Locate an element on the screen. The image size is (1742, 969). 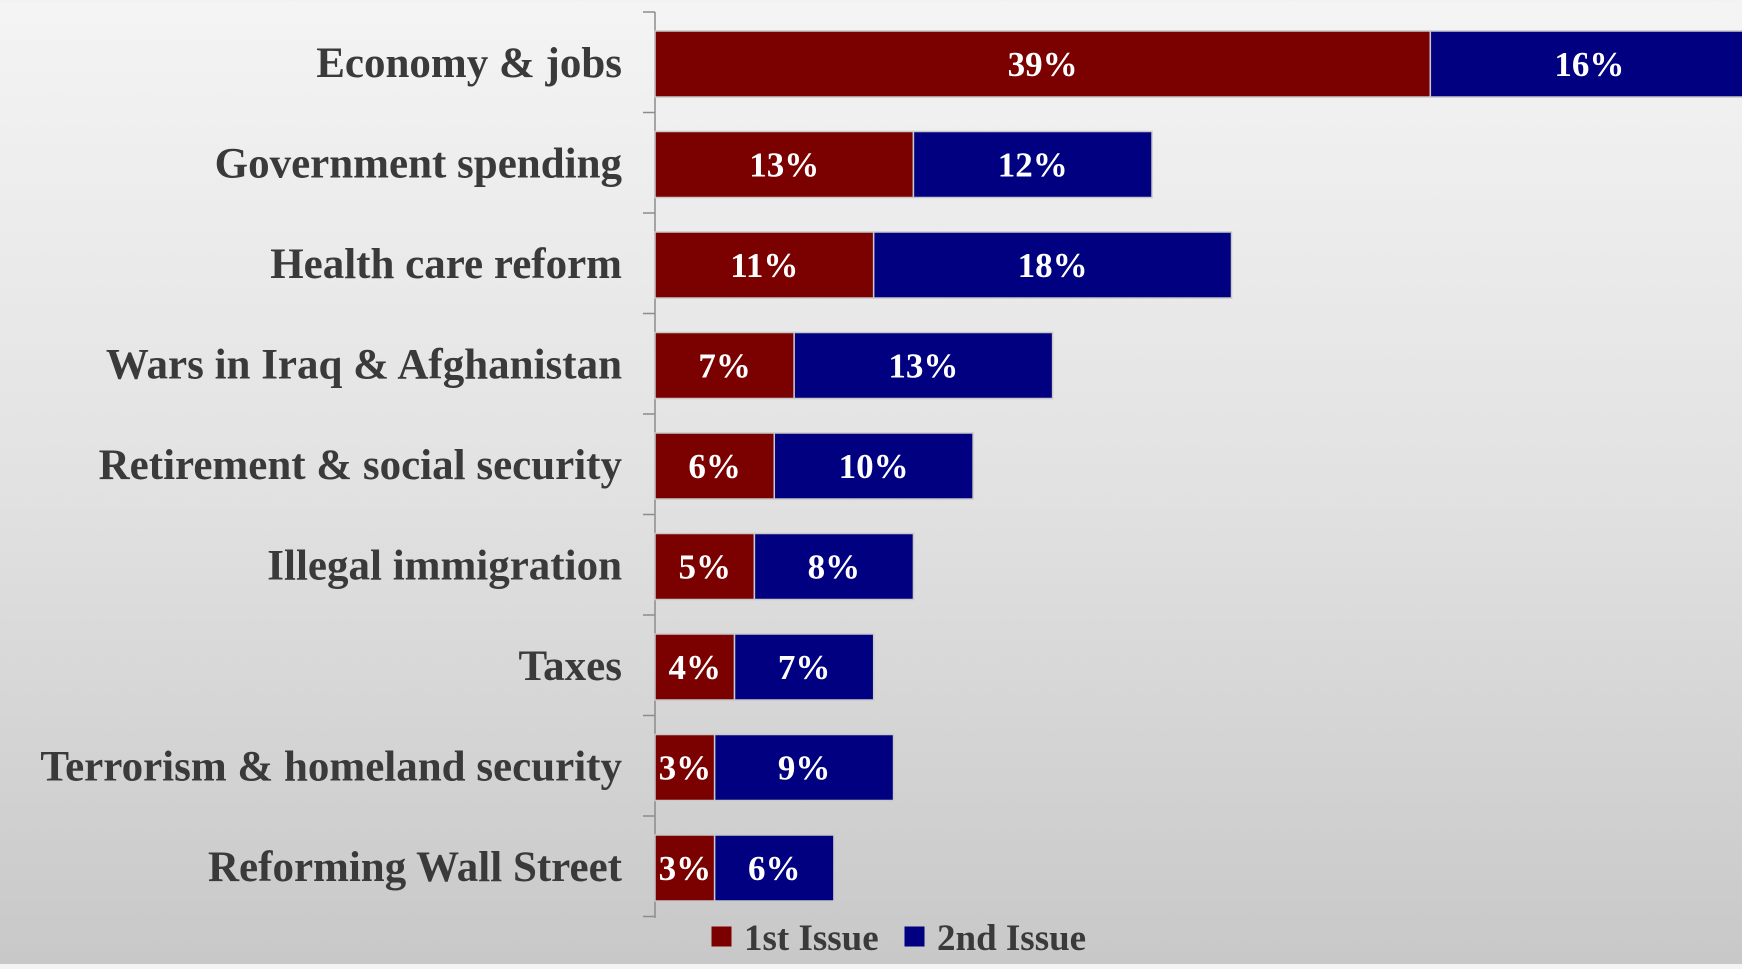
category-label-wars-in-iraq-and-afghanistan: Wars in Iraq & Afghanistan is located at coordinates (364, 365).